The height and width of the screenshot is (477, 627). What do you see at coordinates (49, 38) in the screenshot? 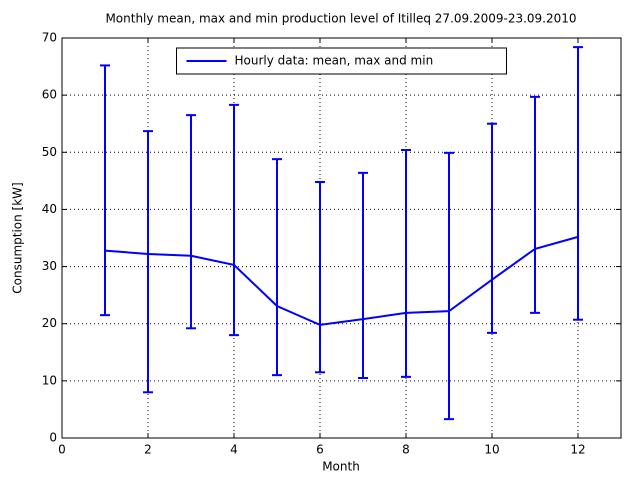
I see `y-tick-label: 70` at bounding box center [49, 38].